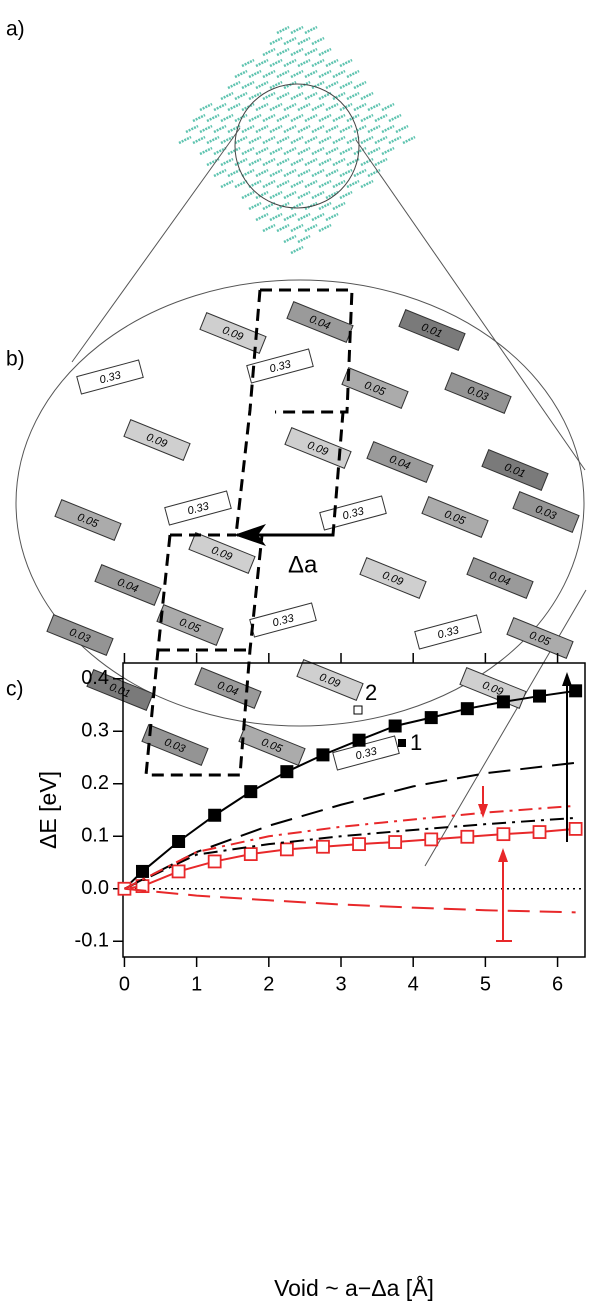  I want to click on series-line, so click(350, 853).